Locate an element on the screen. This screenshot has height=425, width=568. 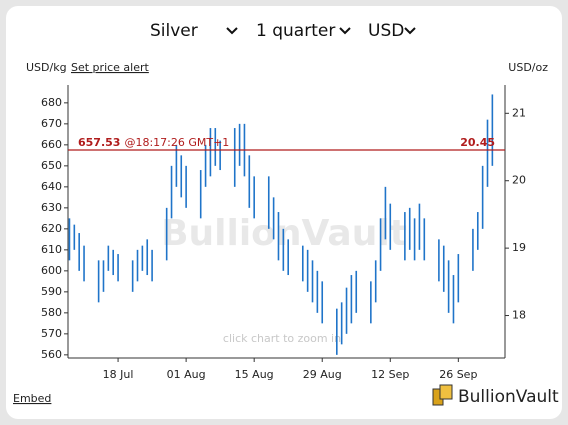
currency-select: USD is located at coordinates (392, 31).